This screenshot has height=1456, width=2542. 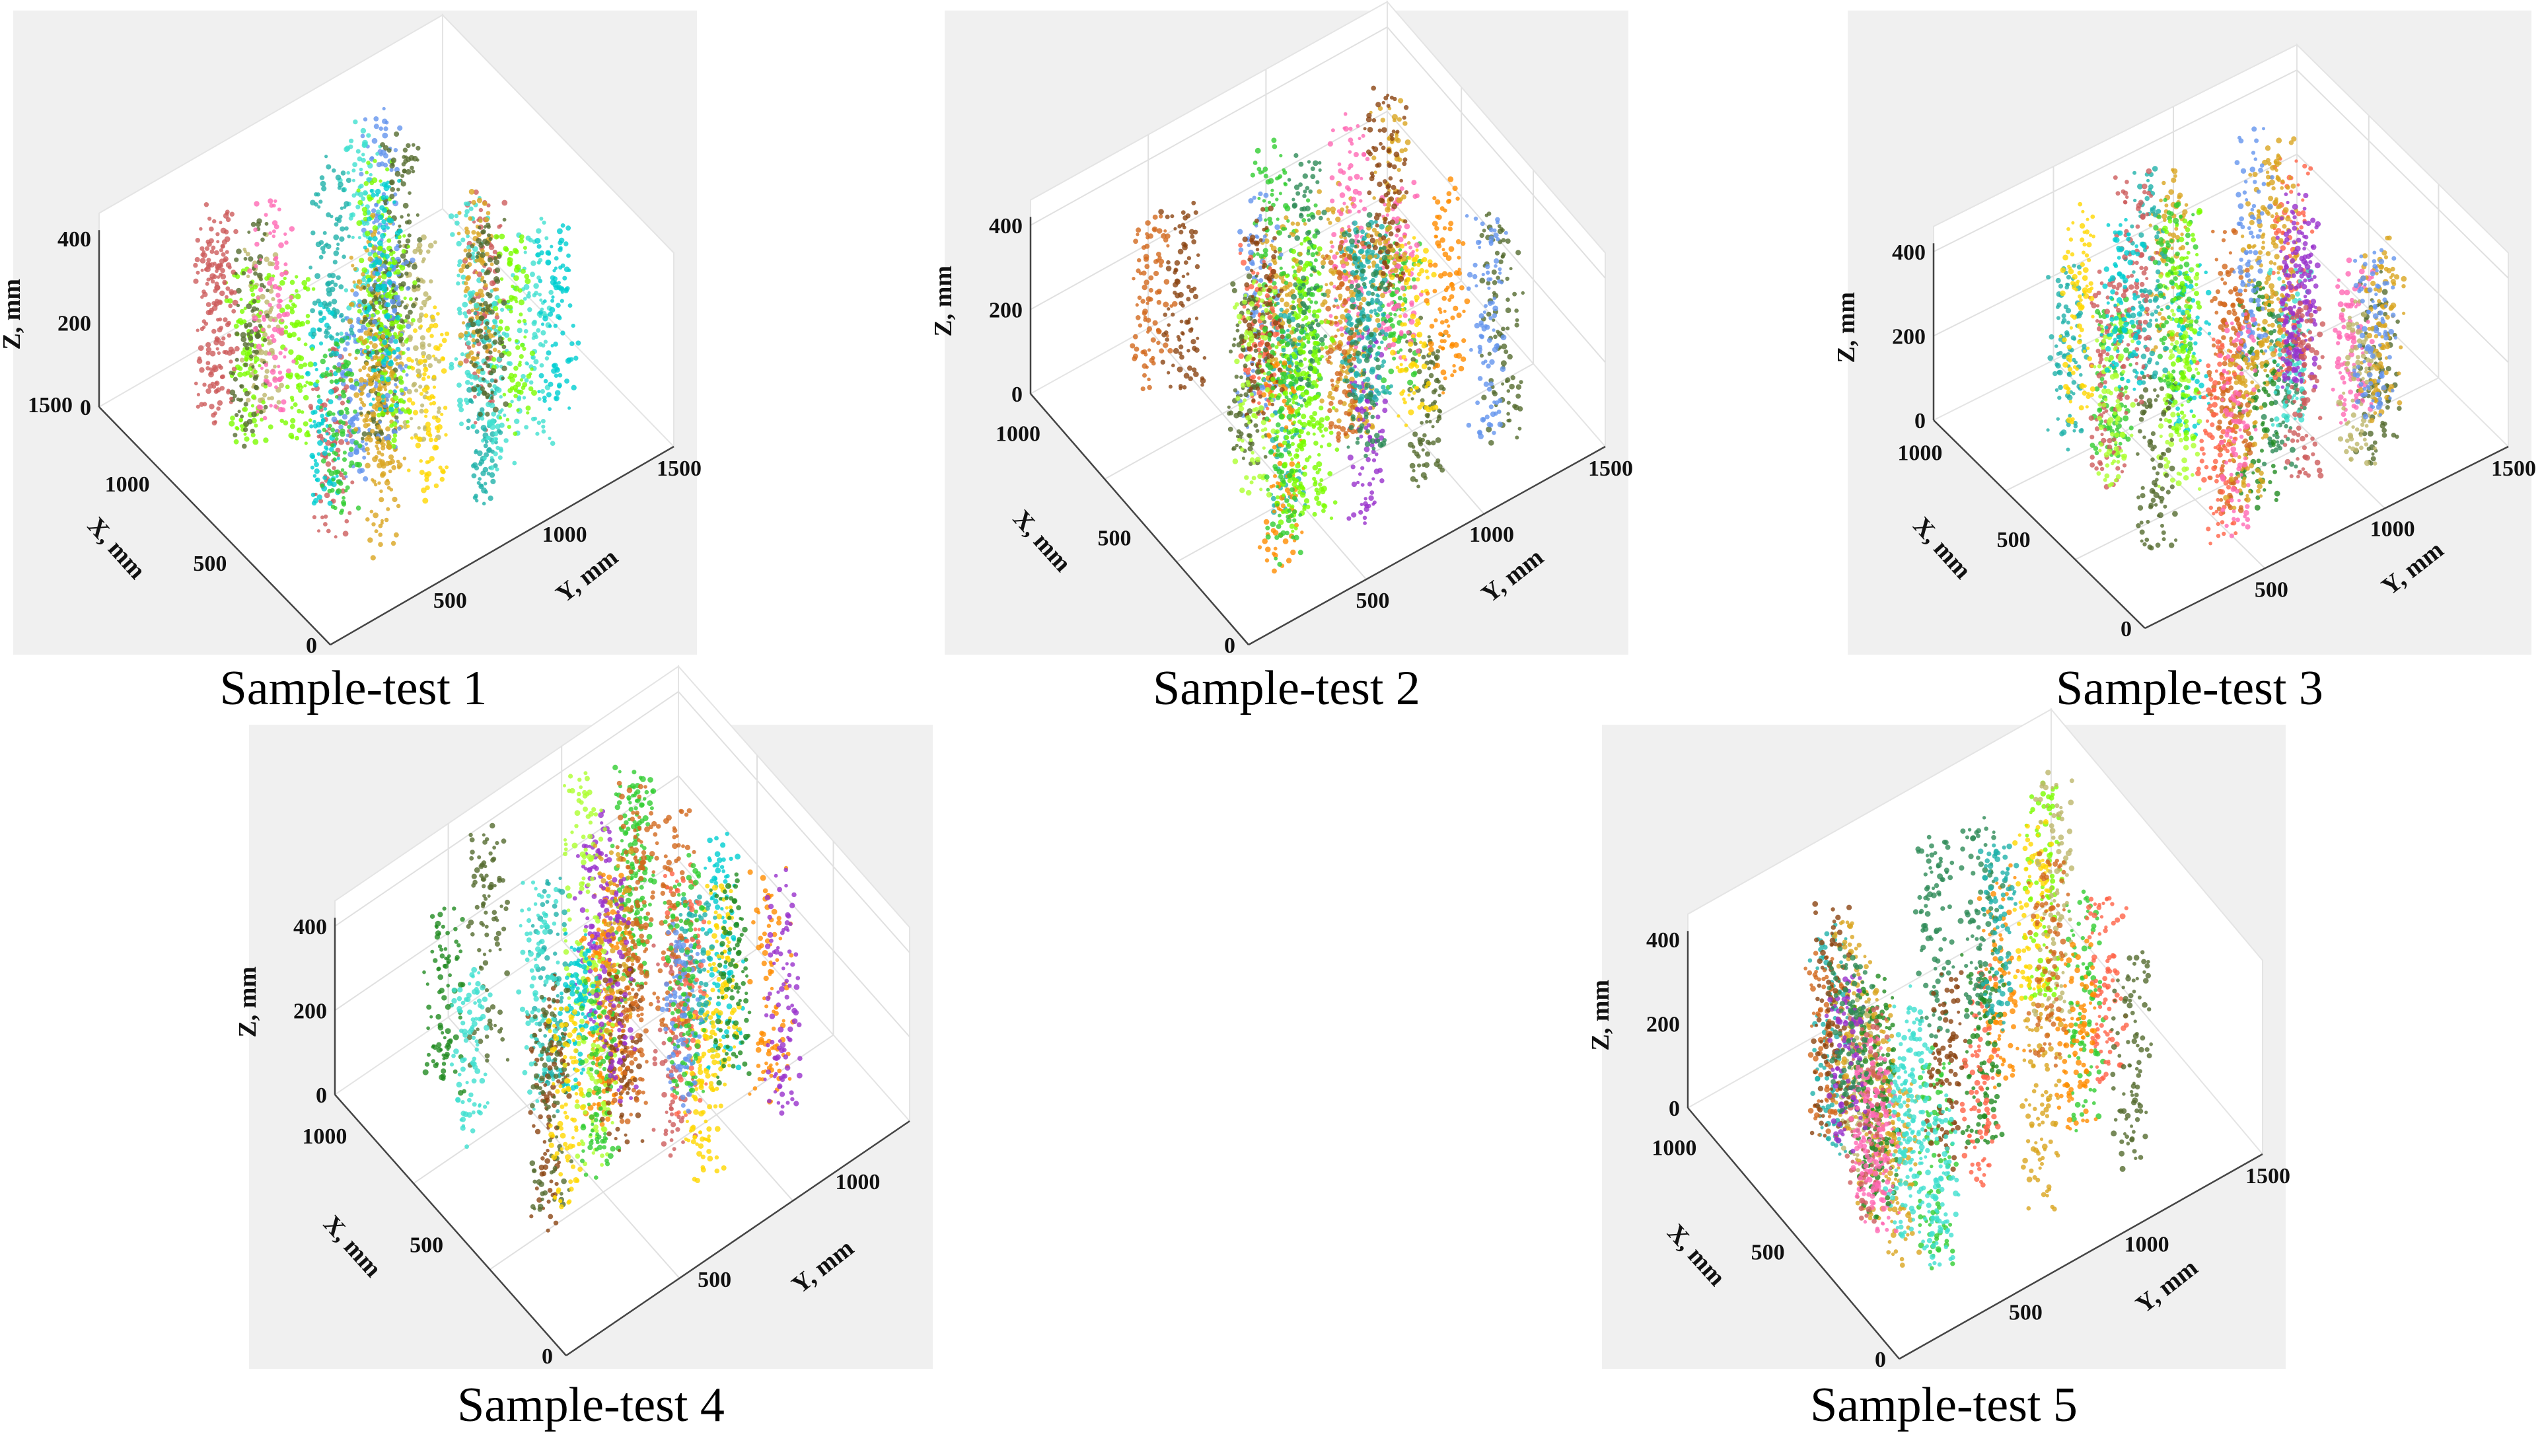 I want to click on x-tick-label: 1500, so click(x=50, y=405).